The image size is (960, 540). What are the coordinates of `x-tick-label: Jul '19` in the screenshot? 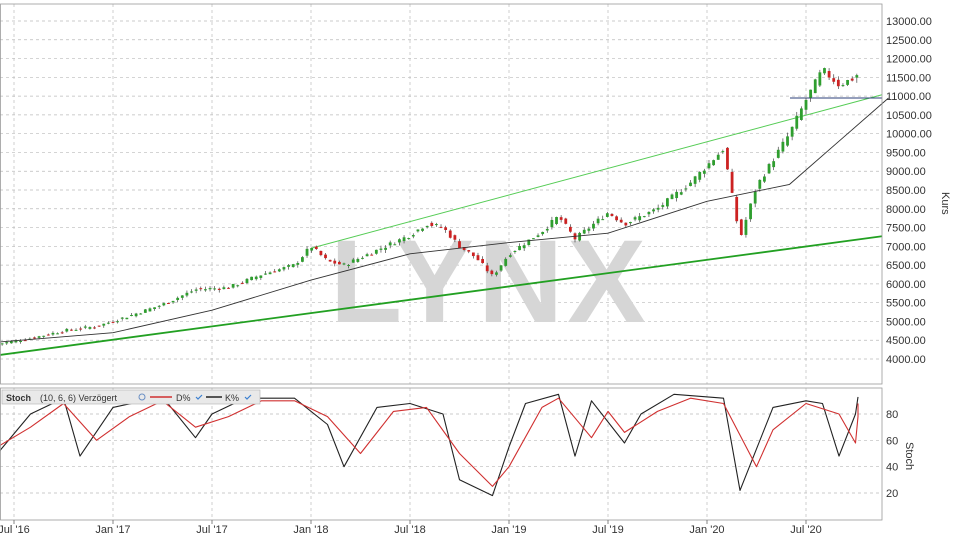 It's located at (607, 530).